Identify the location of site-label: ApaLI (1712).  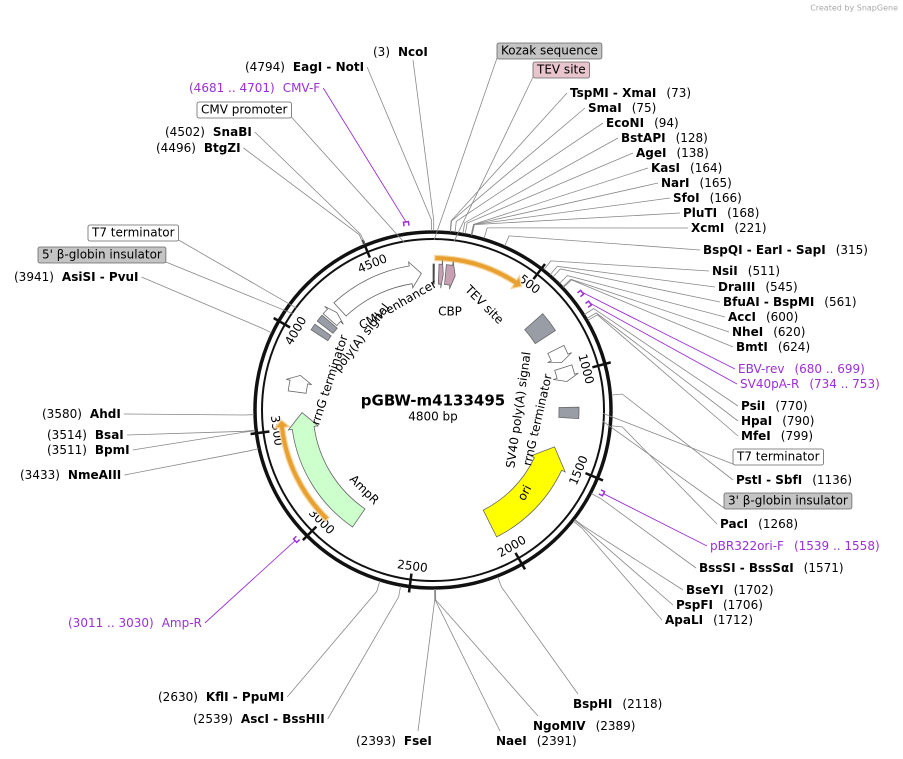
(709, 620).